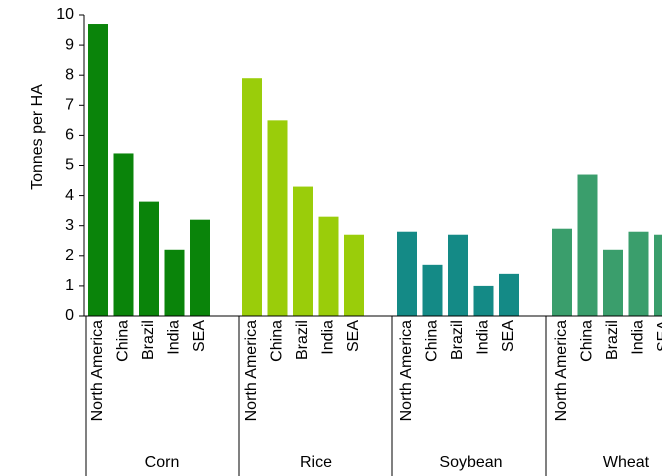  I want to click on y-tick-label: 1, so click(69, 285).